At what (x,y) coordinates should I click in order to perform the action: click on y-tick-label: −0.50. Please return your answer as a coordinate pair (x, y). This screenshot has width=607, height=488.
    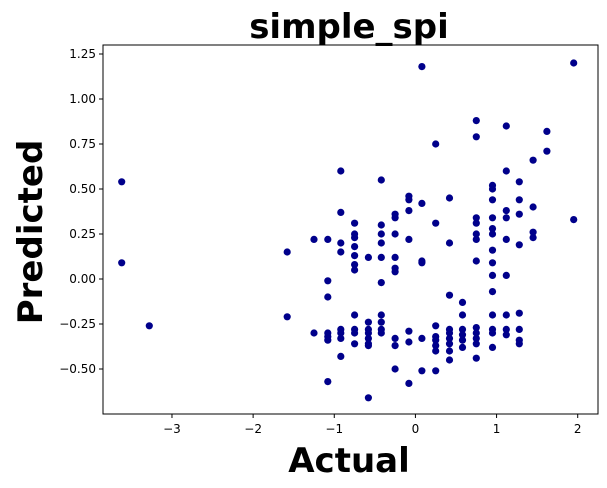
    Looking at the image, I should click on (77, 369).